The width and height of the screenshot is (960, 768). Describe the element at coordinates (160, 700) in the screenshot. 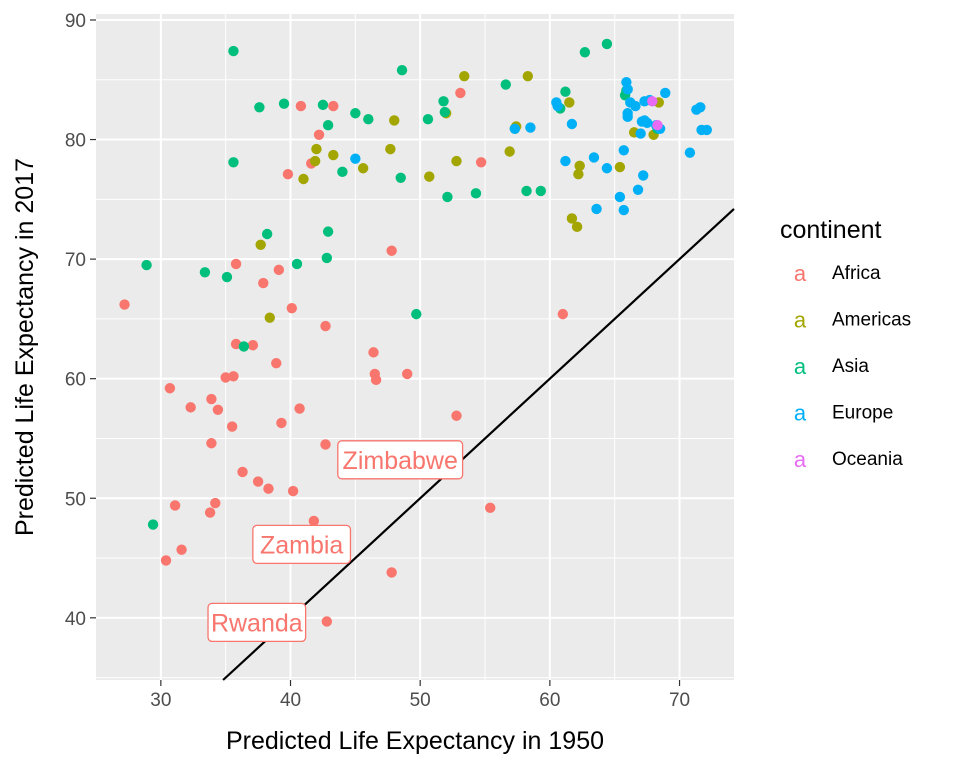

I see `x-tick-label: 30` at that location.